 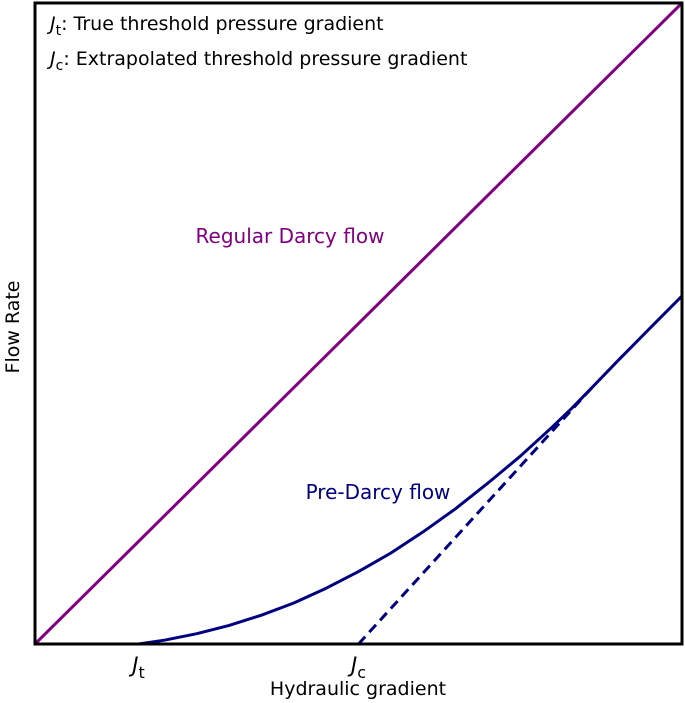 I want to click on series-line-extrapolation, so click(x=475, y=516).